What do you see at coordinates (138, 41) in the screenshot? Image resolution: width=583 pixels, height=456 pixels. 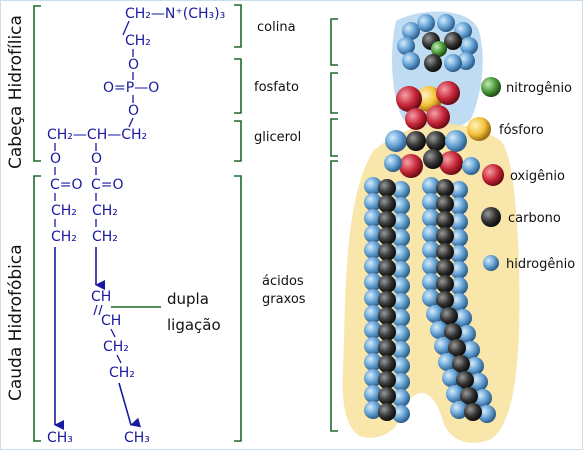 I see `choline-ch2-text: CH₂` at bounding box center [138, 41].